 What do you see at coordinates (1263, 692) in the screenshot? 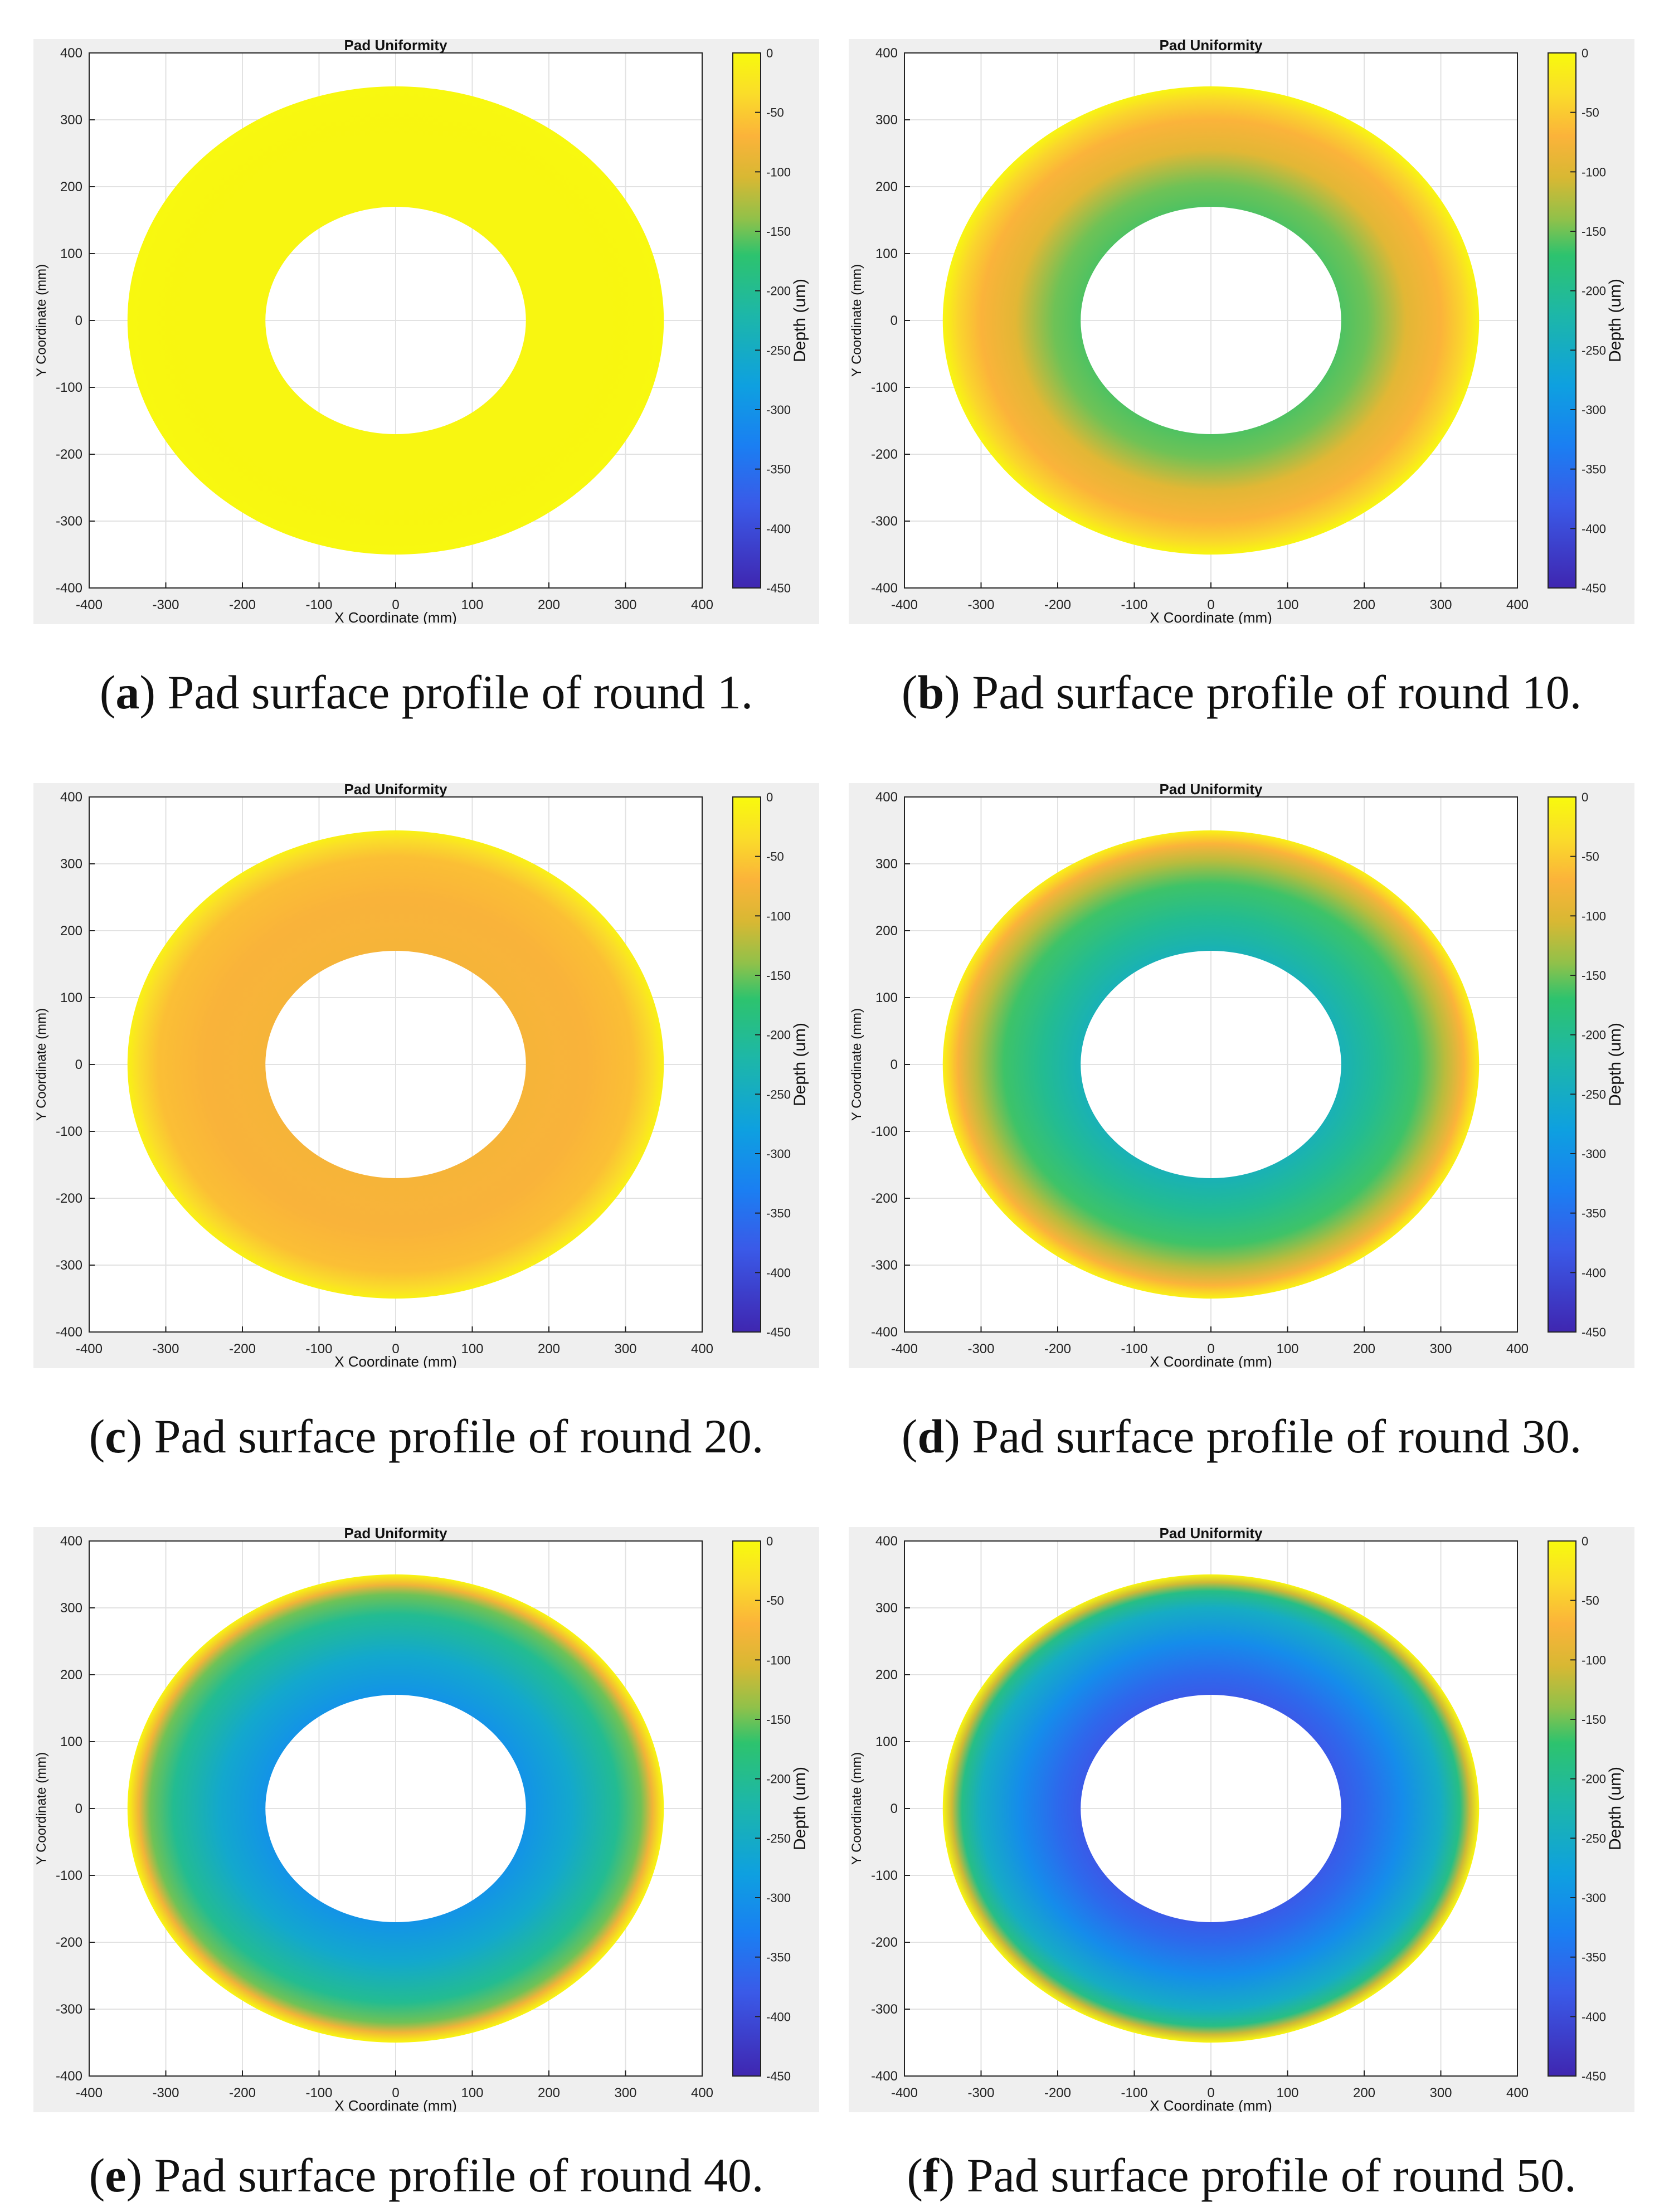
I see `caption-text-b: ) Pad surface profile of round 10.` at bounding box center [1263, 692].